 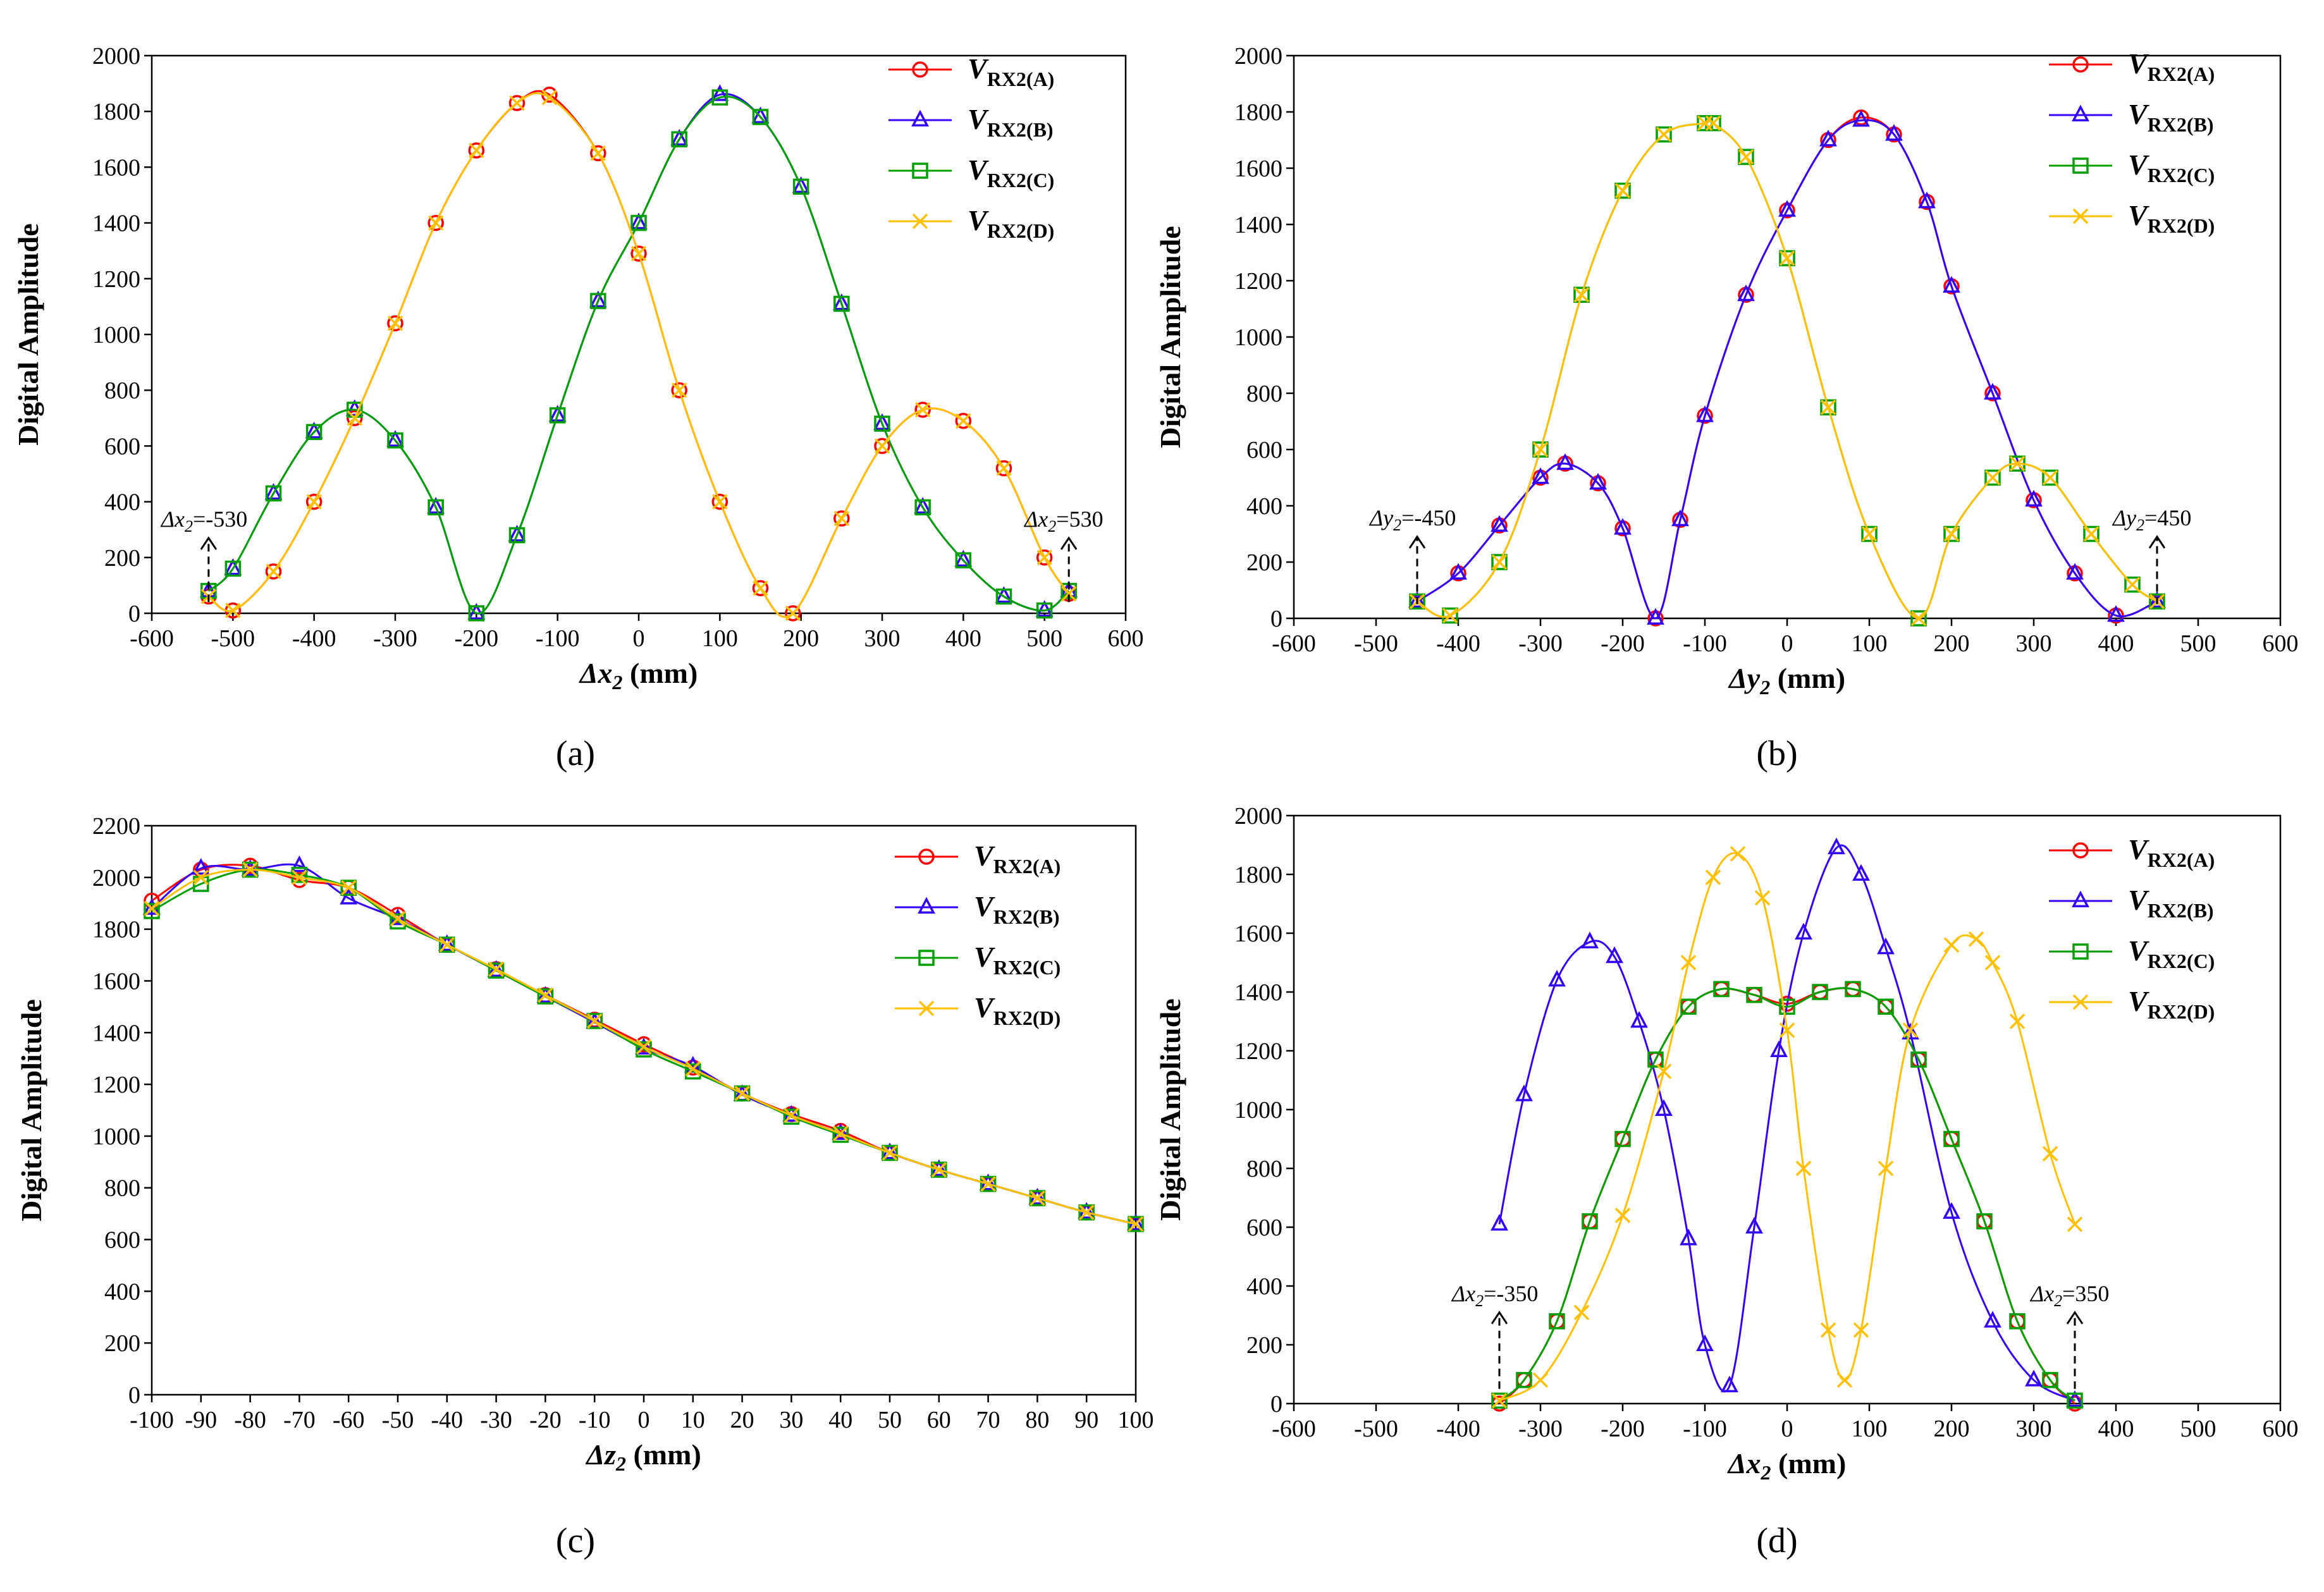 I want to click on x-tick-label: -70, so click(x=299, y=1420).